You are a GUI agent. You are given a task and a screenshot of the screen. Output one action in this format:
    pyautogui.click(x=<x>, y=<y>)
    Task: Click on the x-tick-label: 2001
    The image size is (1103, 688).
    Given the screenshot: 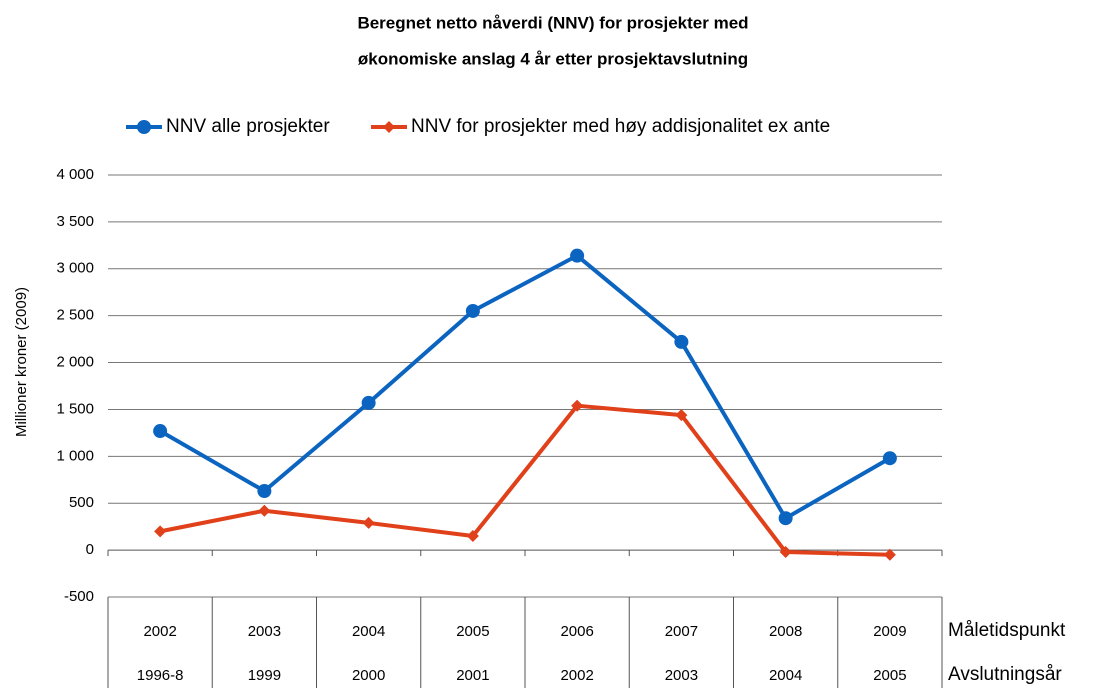 What is the action you would take?
    pyautogui.click(x=472, y=675)
    